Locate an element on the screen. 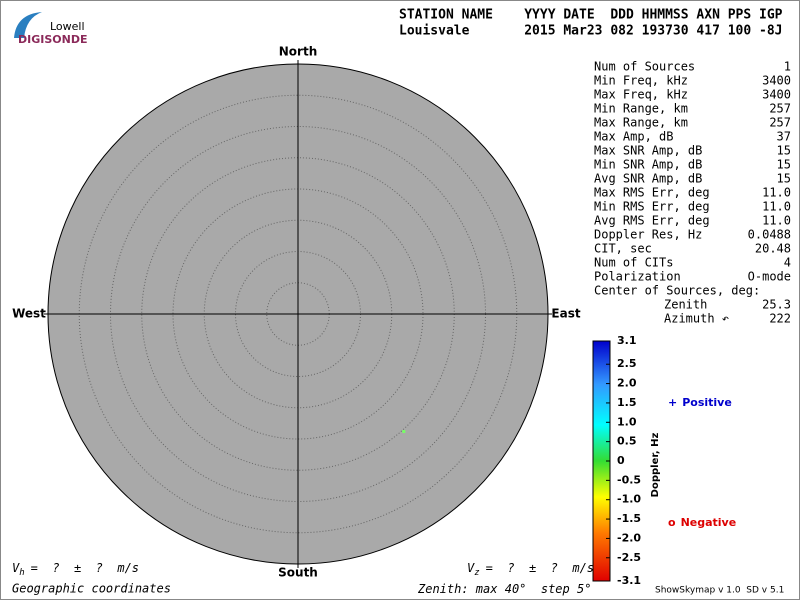  frame-label: Geographic coordinates is located at coordinates (91, 589).